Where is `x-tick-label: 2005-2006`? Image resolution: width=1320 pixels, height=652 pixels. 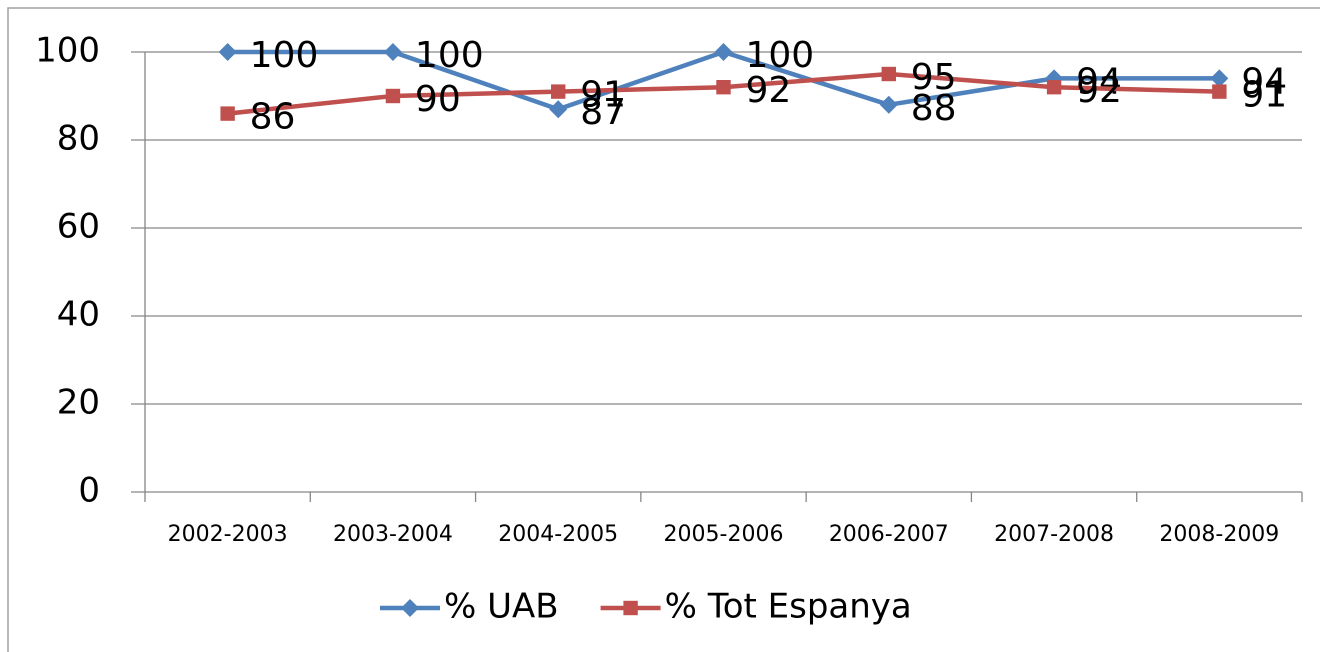 x-tick-label: 2005-2006 is located at coordinates (724, 534).